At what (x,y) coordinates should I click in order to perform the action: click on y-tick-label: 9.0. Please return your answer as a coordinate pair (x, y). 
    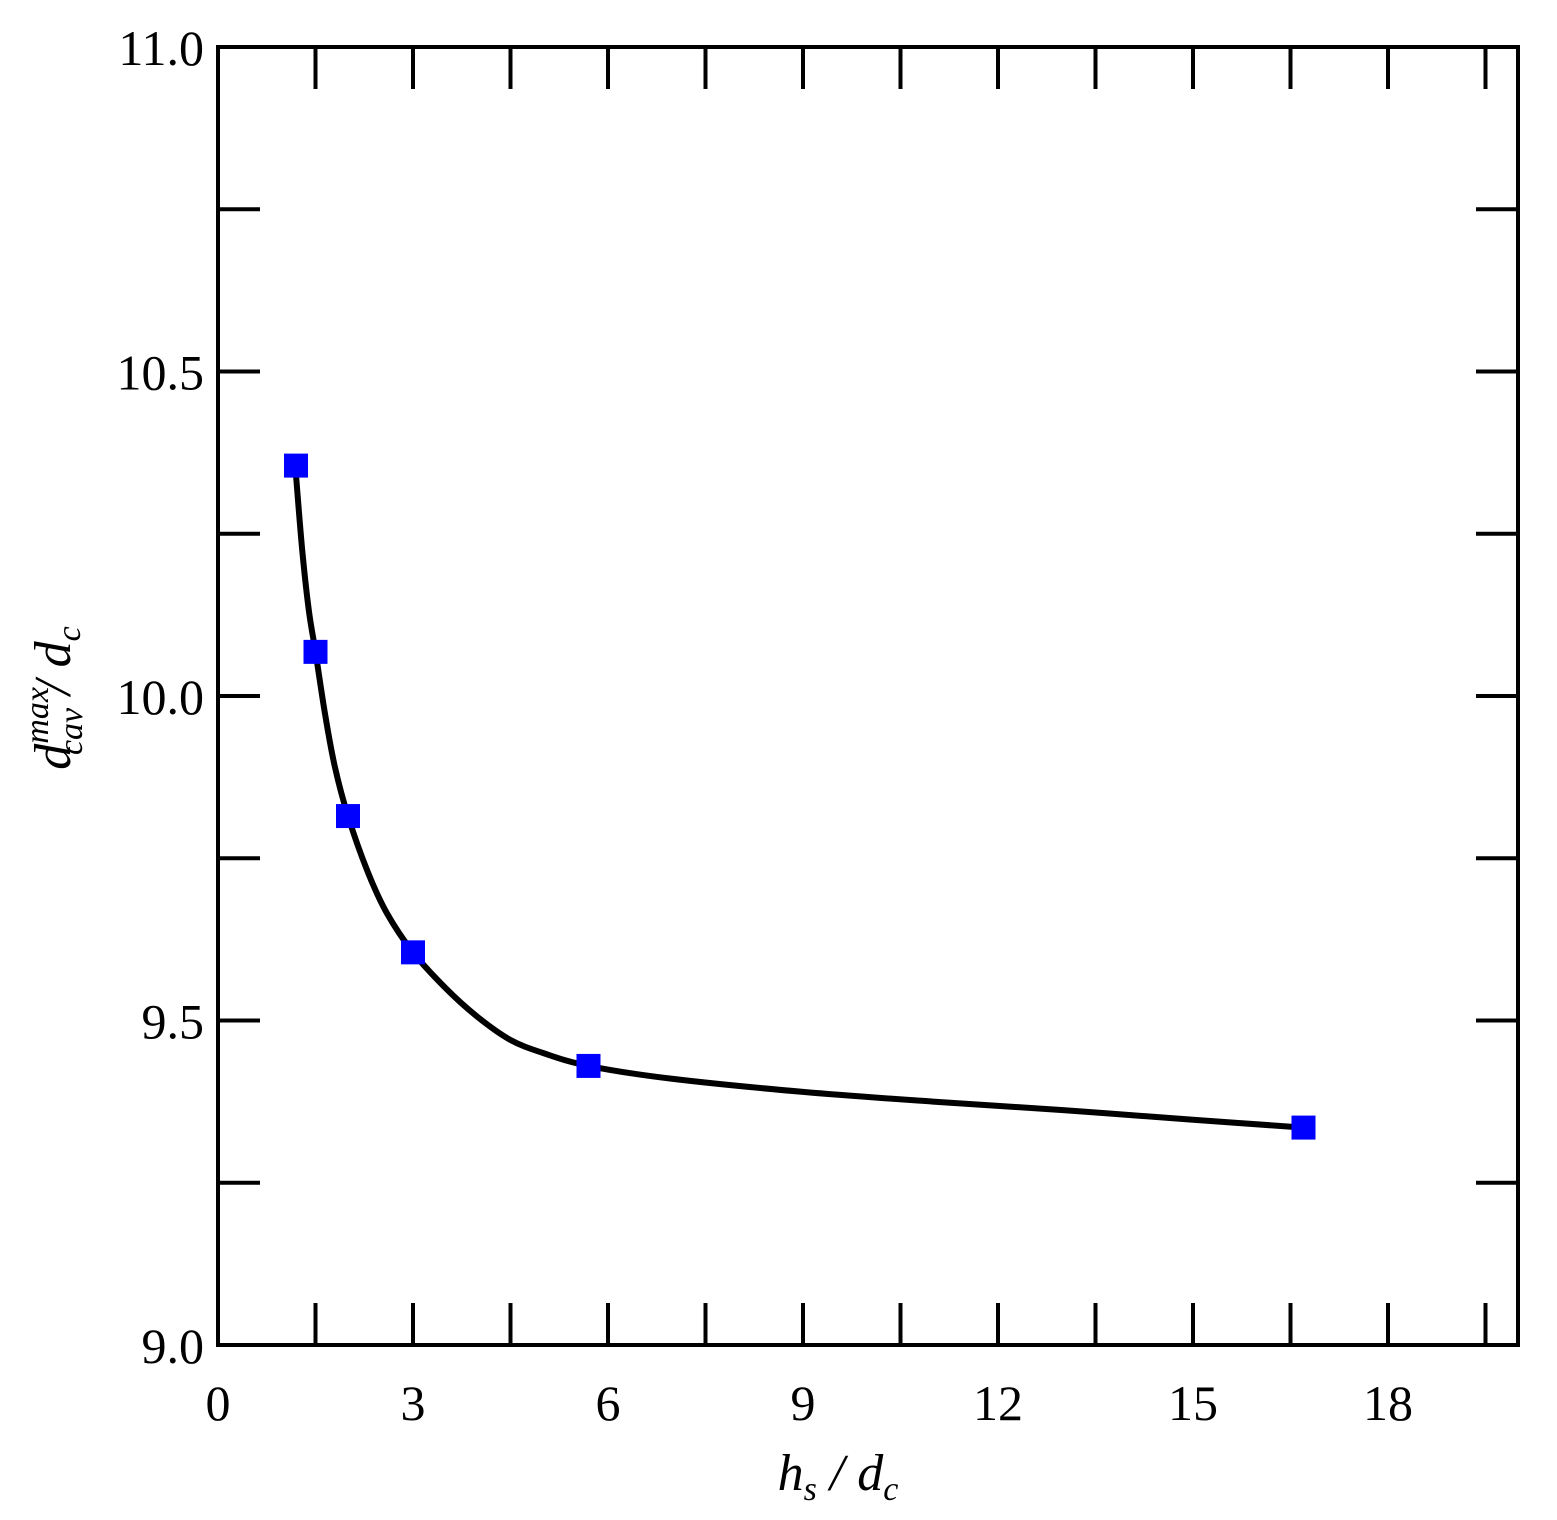
    Looking at the image, I should click on (173, 1346).